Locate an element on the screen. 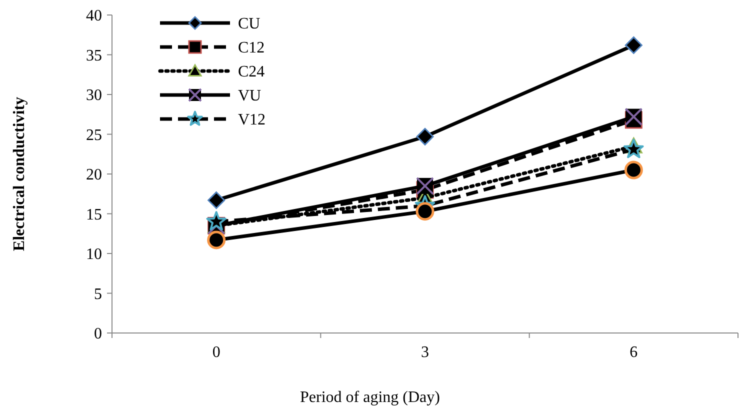  y-tick-label: 10 is located at coordinates (94, 255).